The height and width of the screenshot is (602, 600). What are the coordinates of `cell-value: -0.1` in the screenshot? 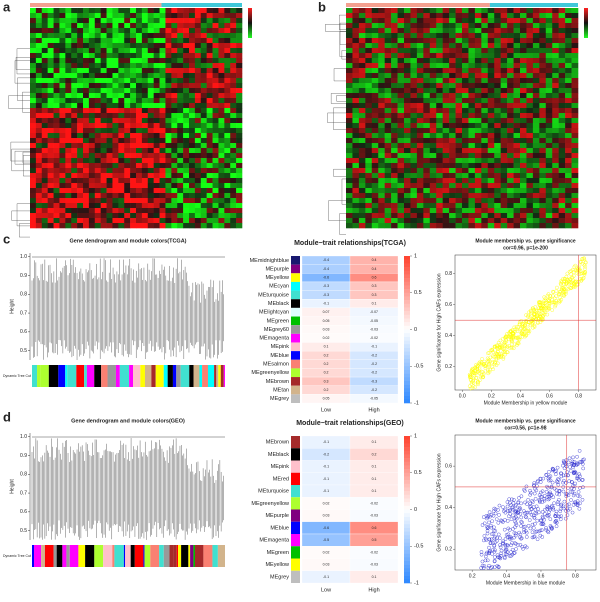 It's located at (326, 467).